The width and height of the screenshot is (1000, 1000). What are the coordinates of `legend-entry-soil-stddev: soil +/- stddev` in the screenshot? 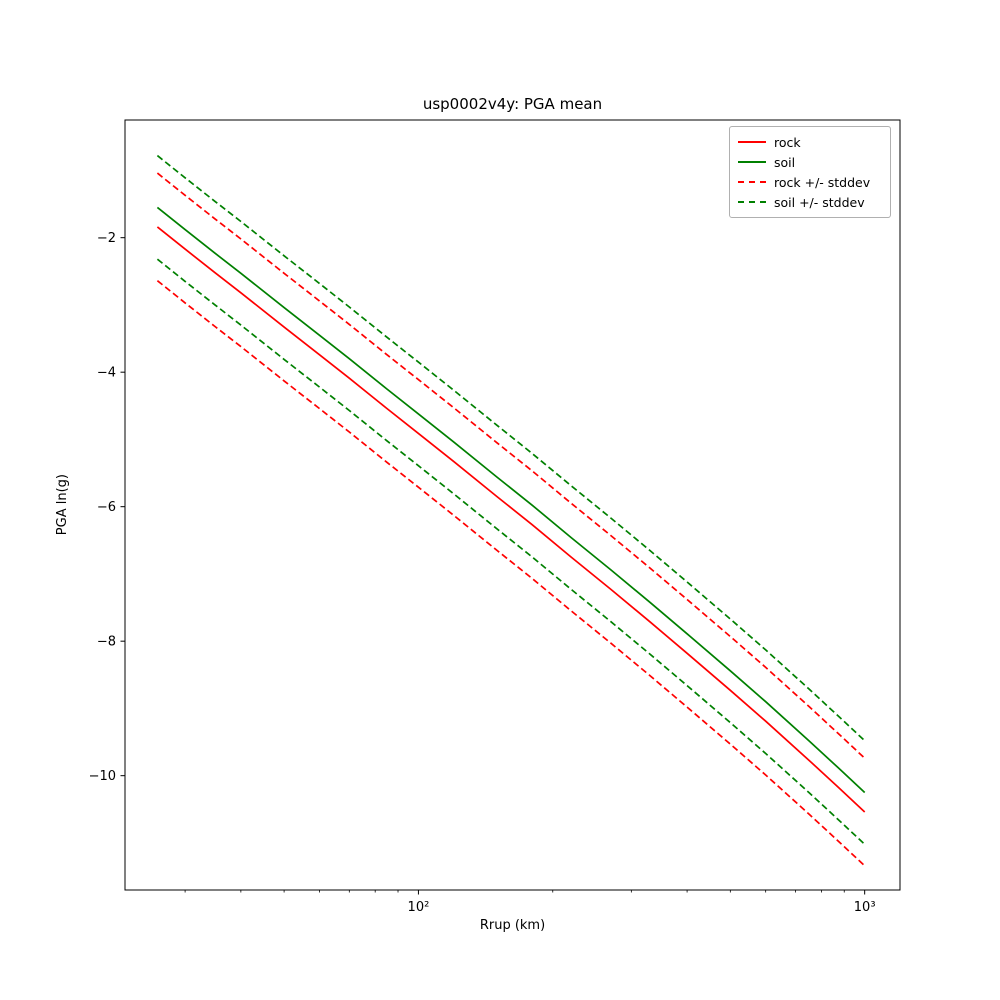 It's located at (810, 202).